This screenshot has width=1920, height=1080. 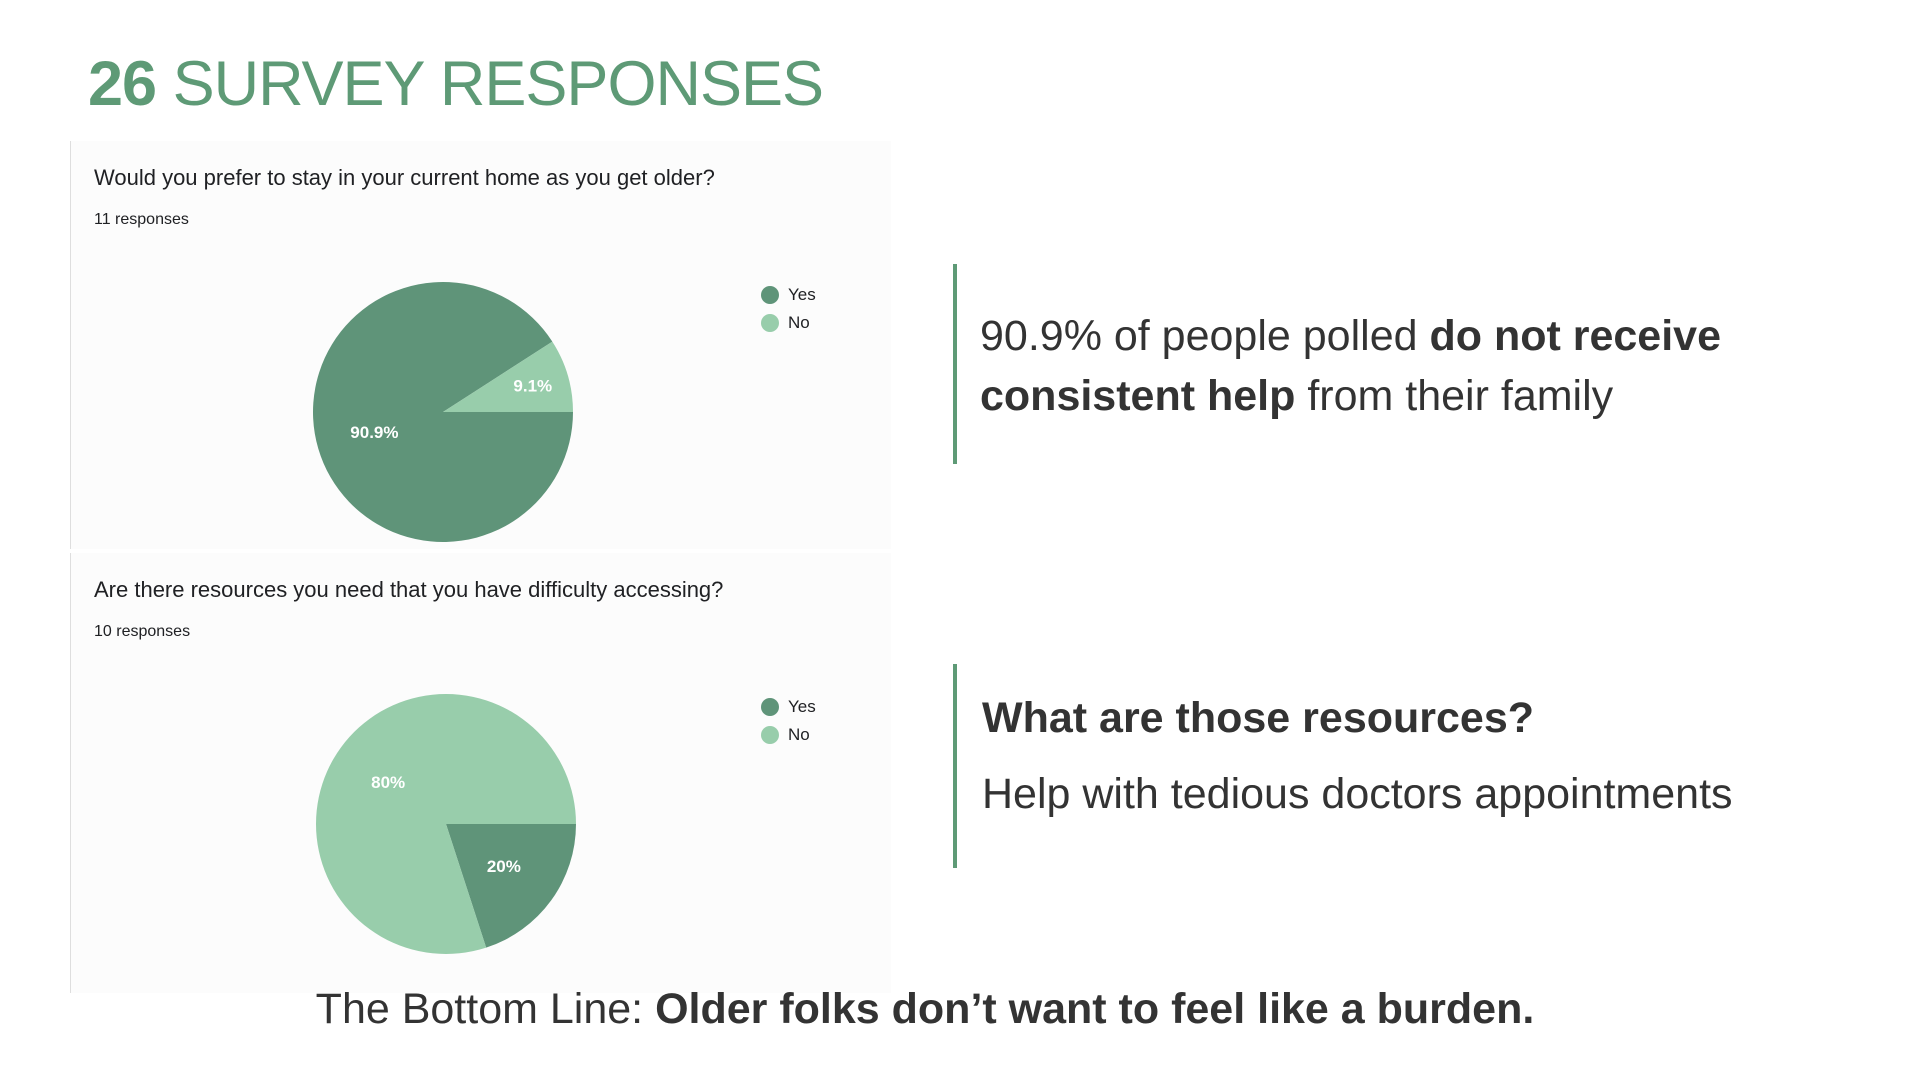 What do you see at coordinates (1350, 366) in the screenshot?
I see `insight-text-bold: do not receive consistent help` at bounding box center [1350, 366].